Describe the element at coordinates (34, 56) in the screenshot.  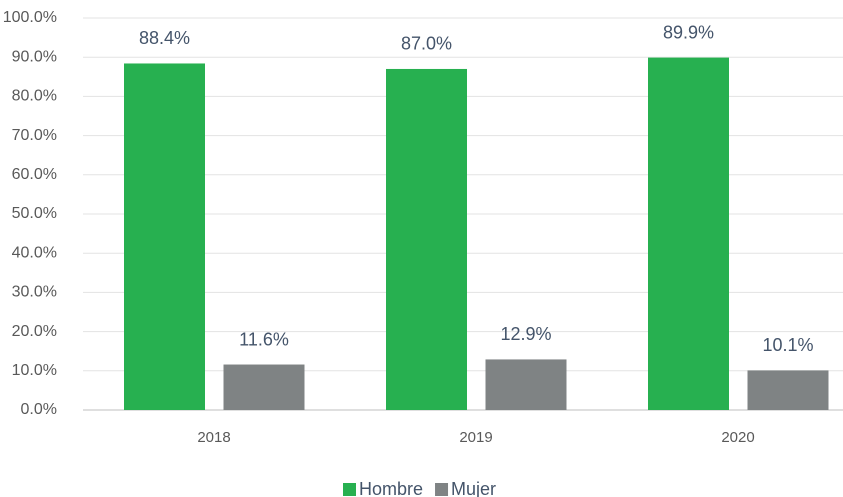
I see `y-tick-label: 90.0%` at that location.